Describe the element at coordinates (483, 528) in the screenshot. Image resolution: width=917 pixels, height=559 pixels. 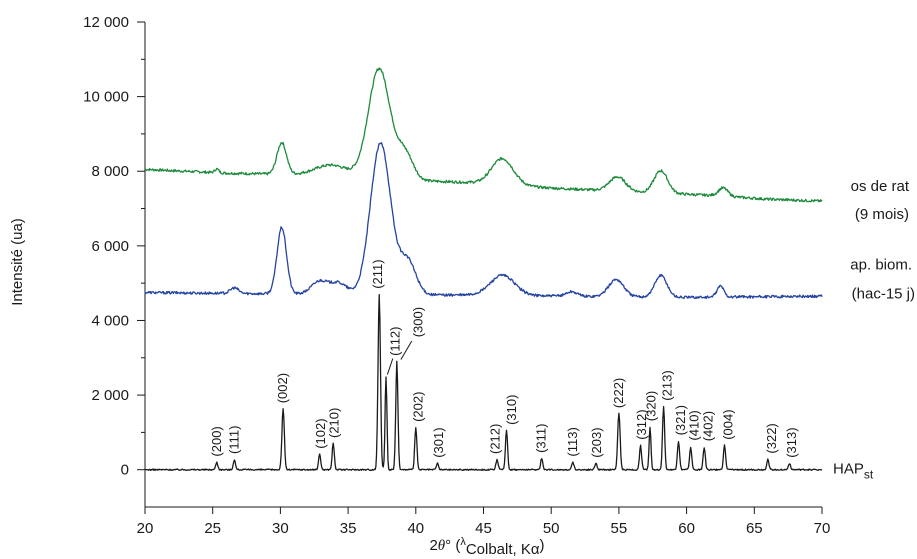
I see `x-tick-label: 45` at that location.